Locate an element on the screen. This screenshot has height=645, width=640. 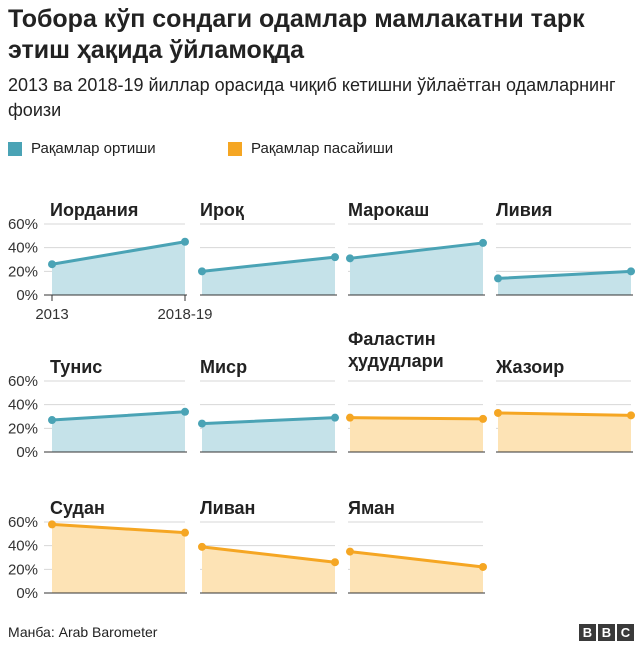
panel-4-title: Тунис is located at coordinates (76, 367).